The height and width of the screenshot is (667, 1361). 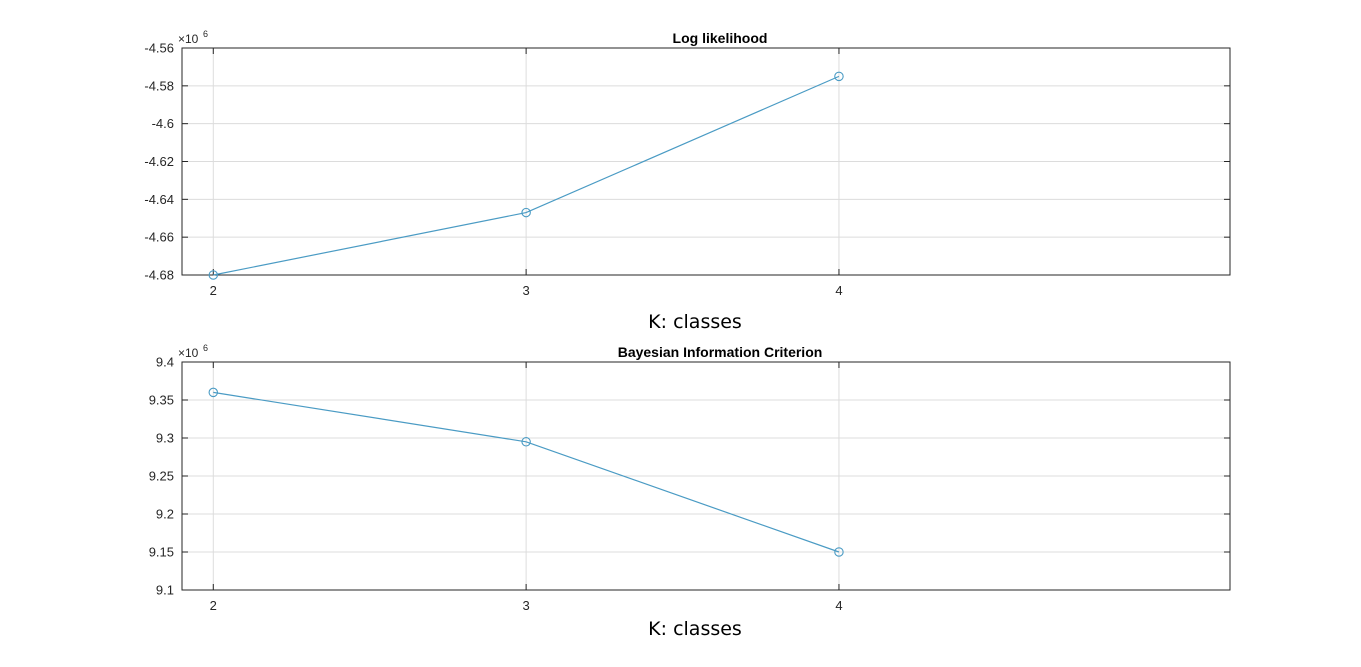 What do you see at coordinates (159, 237) in the screenshot?
I see `y-tick-label: -4.66` at bounding box center [159, 237].